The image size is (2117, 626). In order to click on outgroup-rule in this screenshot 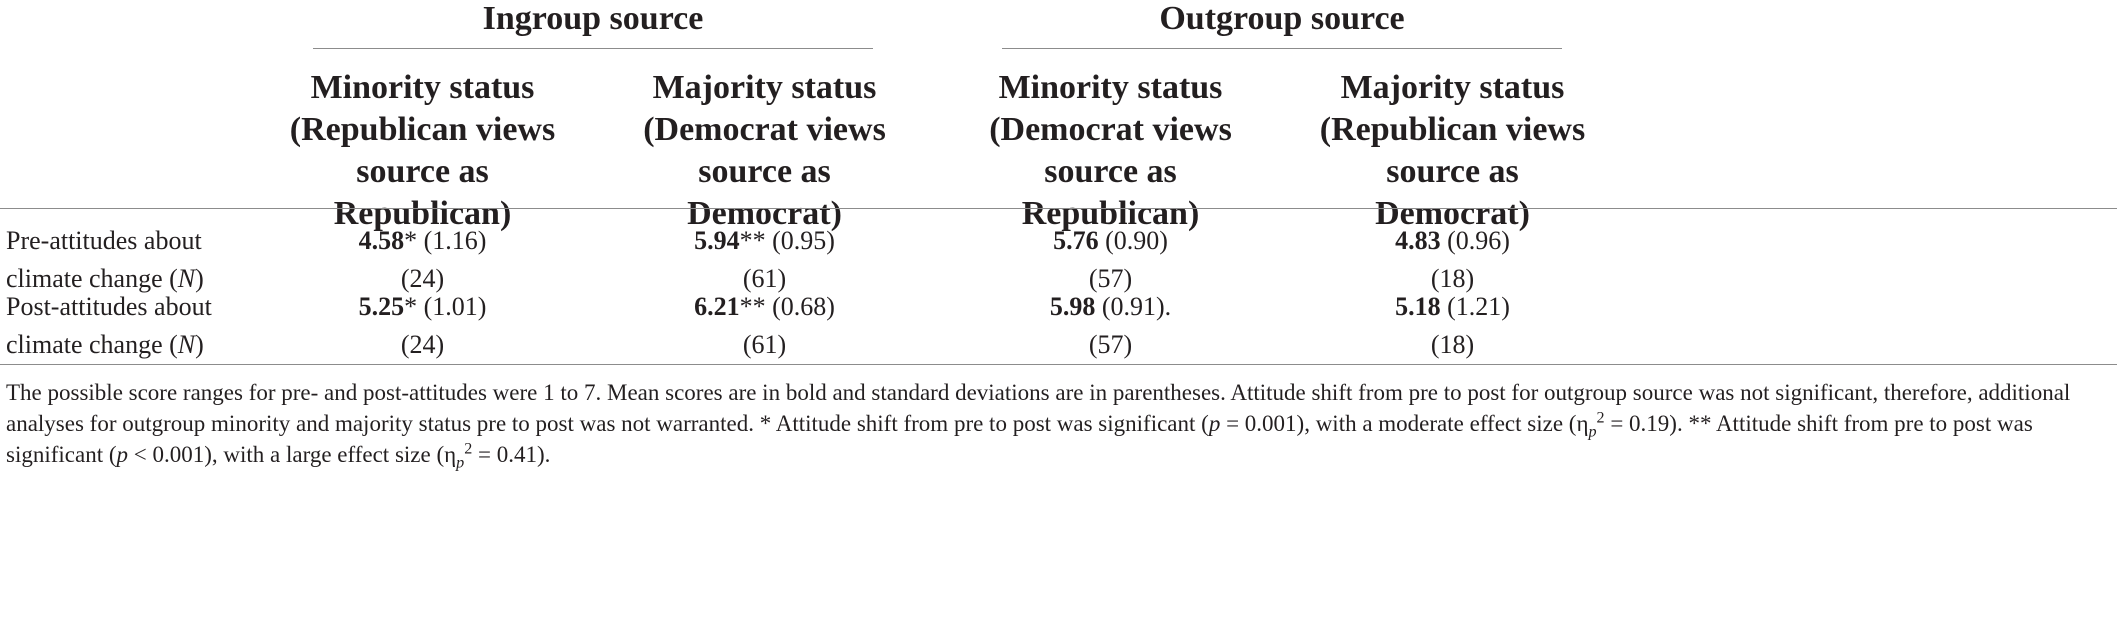, I will do `click(1282, 48)`.